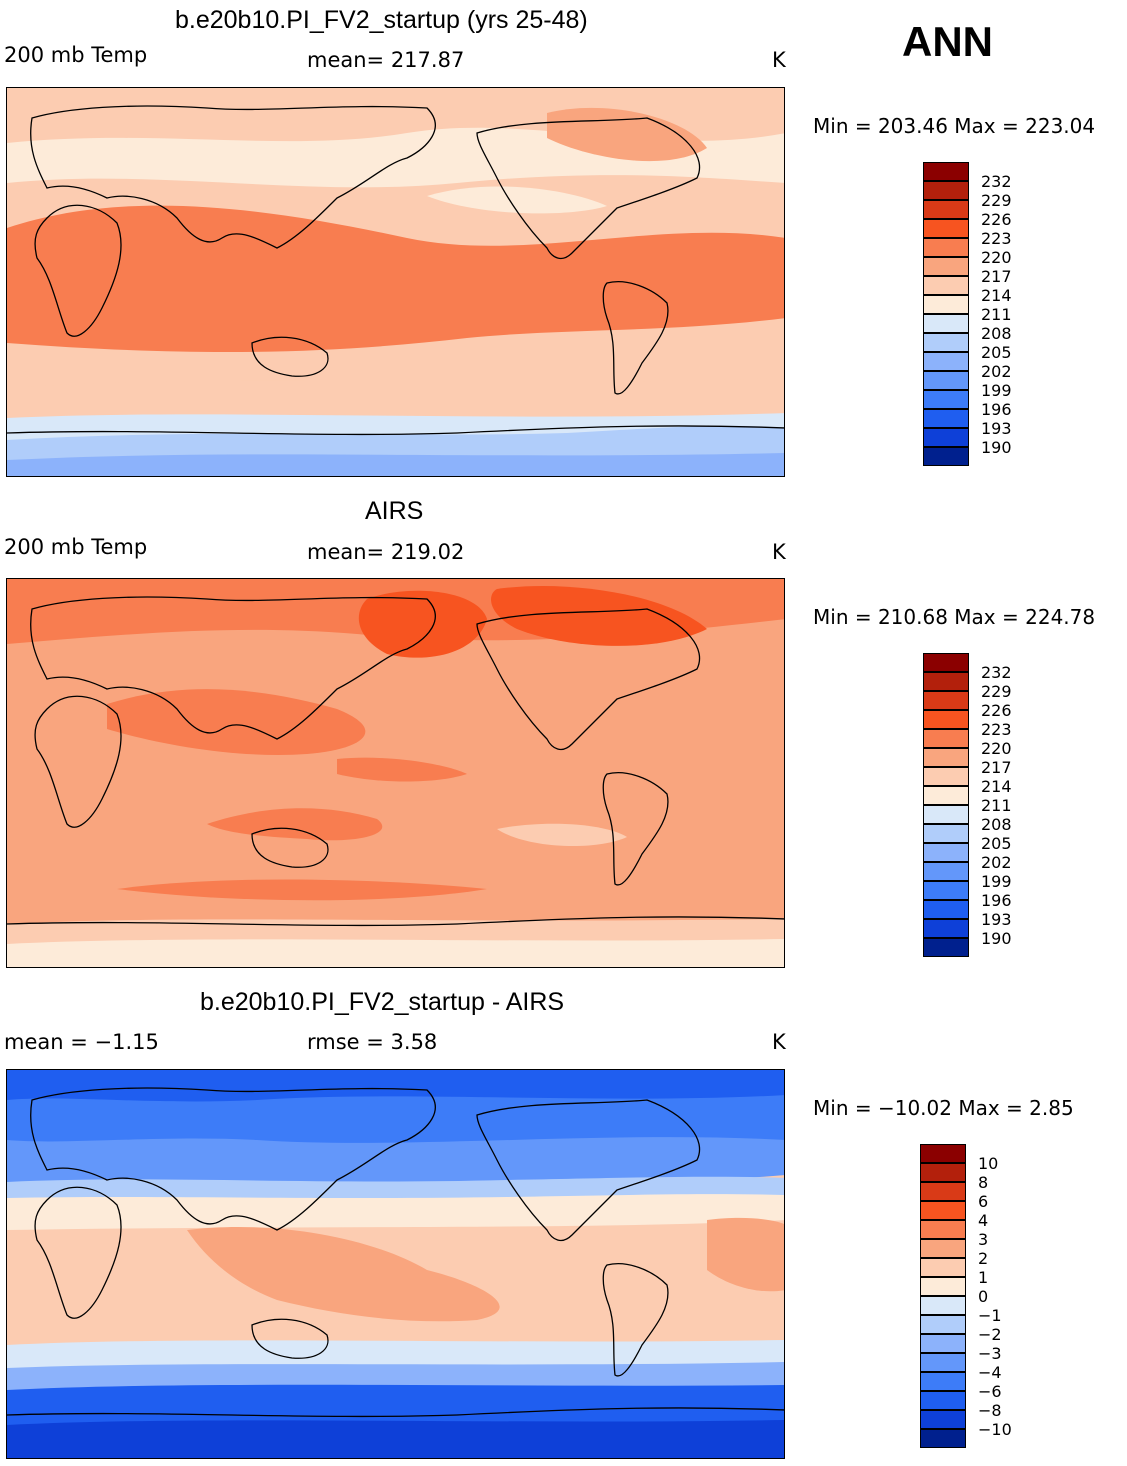  I want to click on panel-3-rmse-label: rmse = 3.58, so click(372, 1042).